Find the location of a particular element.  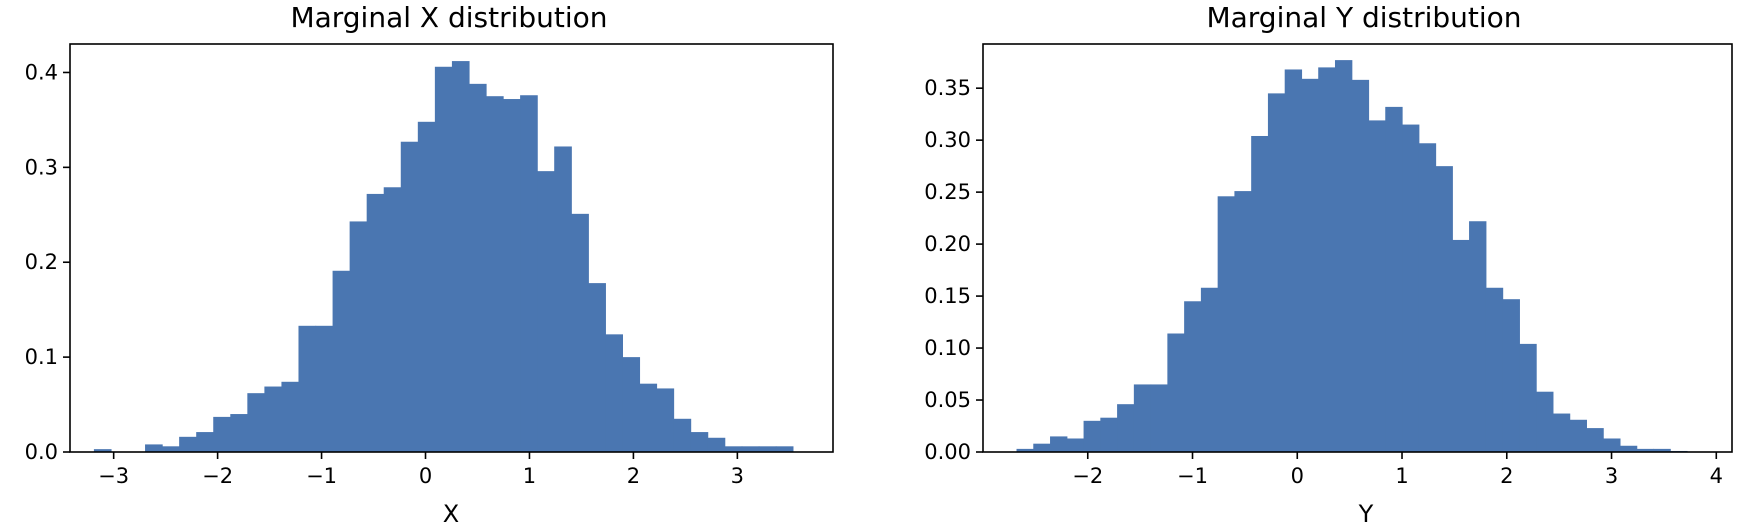

x-axis-label: X is located at coordinates (451, 514).